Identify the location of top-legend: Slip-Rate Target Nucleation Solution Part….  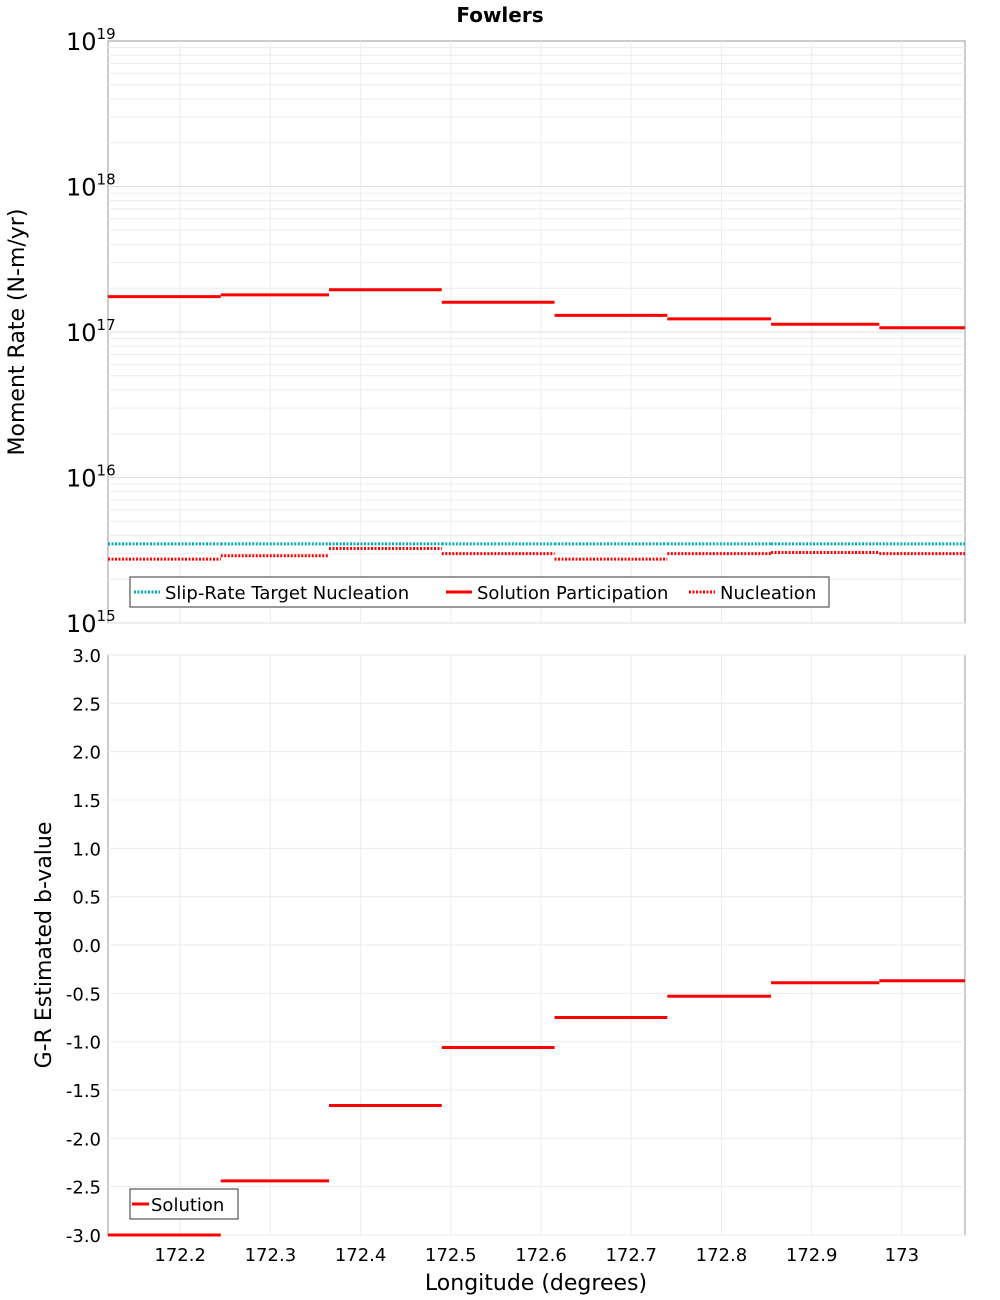
(479, 592).